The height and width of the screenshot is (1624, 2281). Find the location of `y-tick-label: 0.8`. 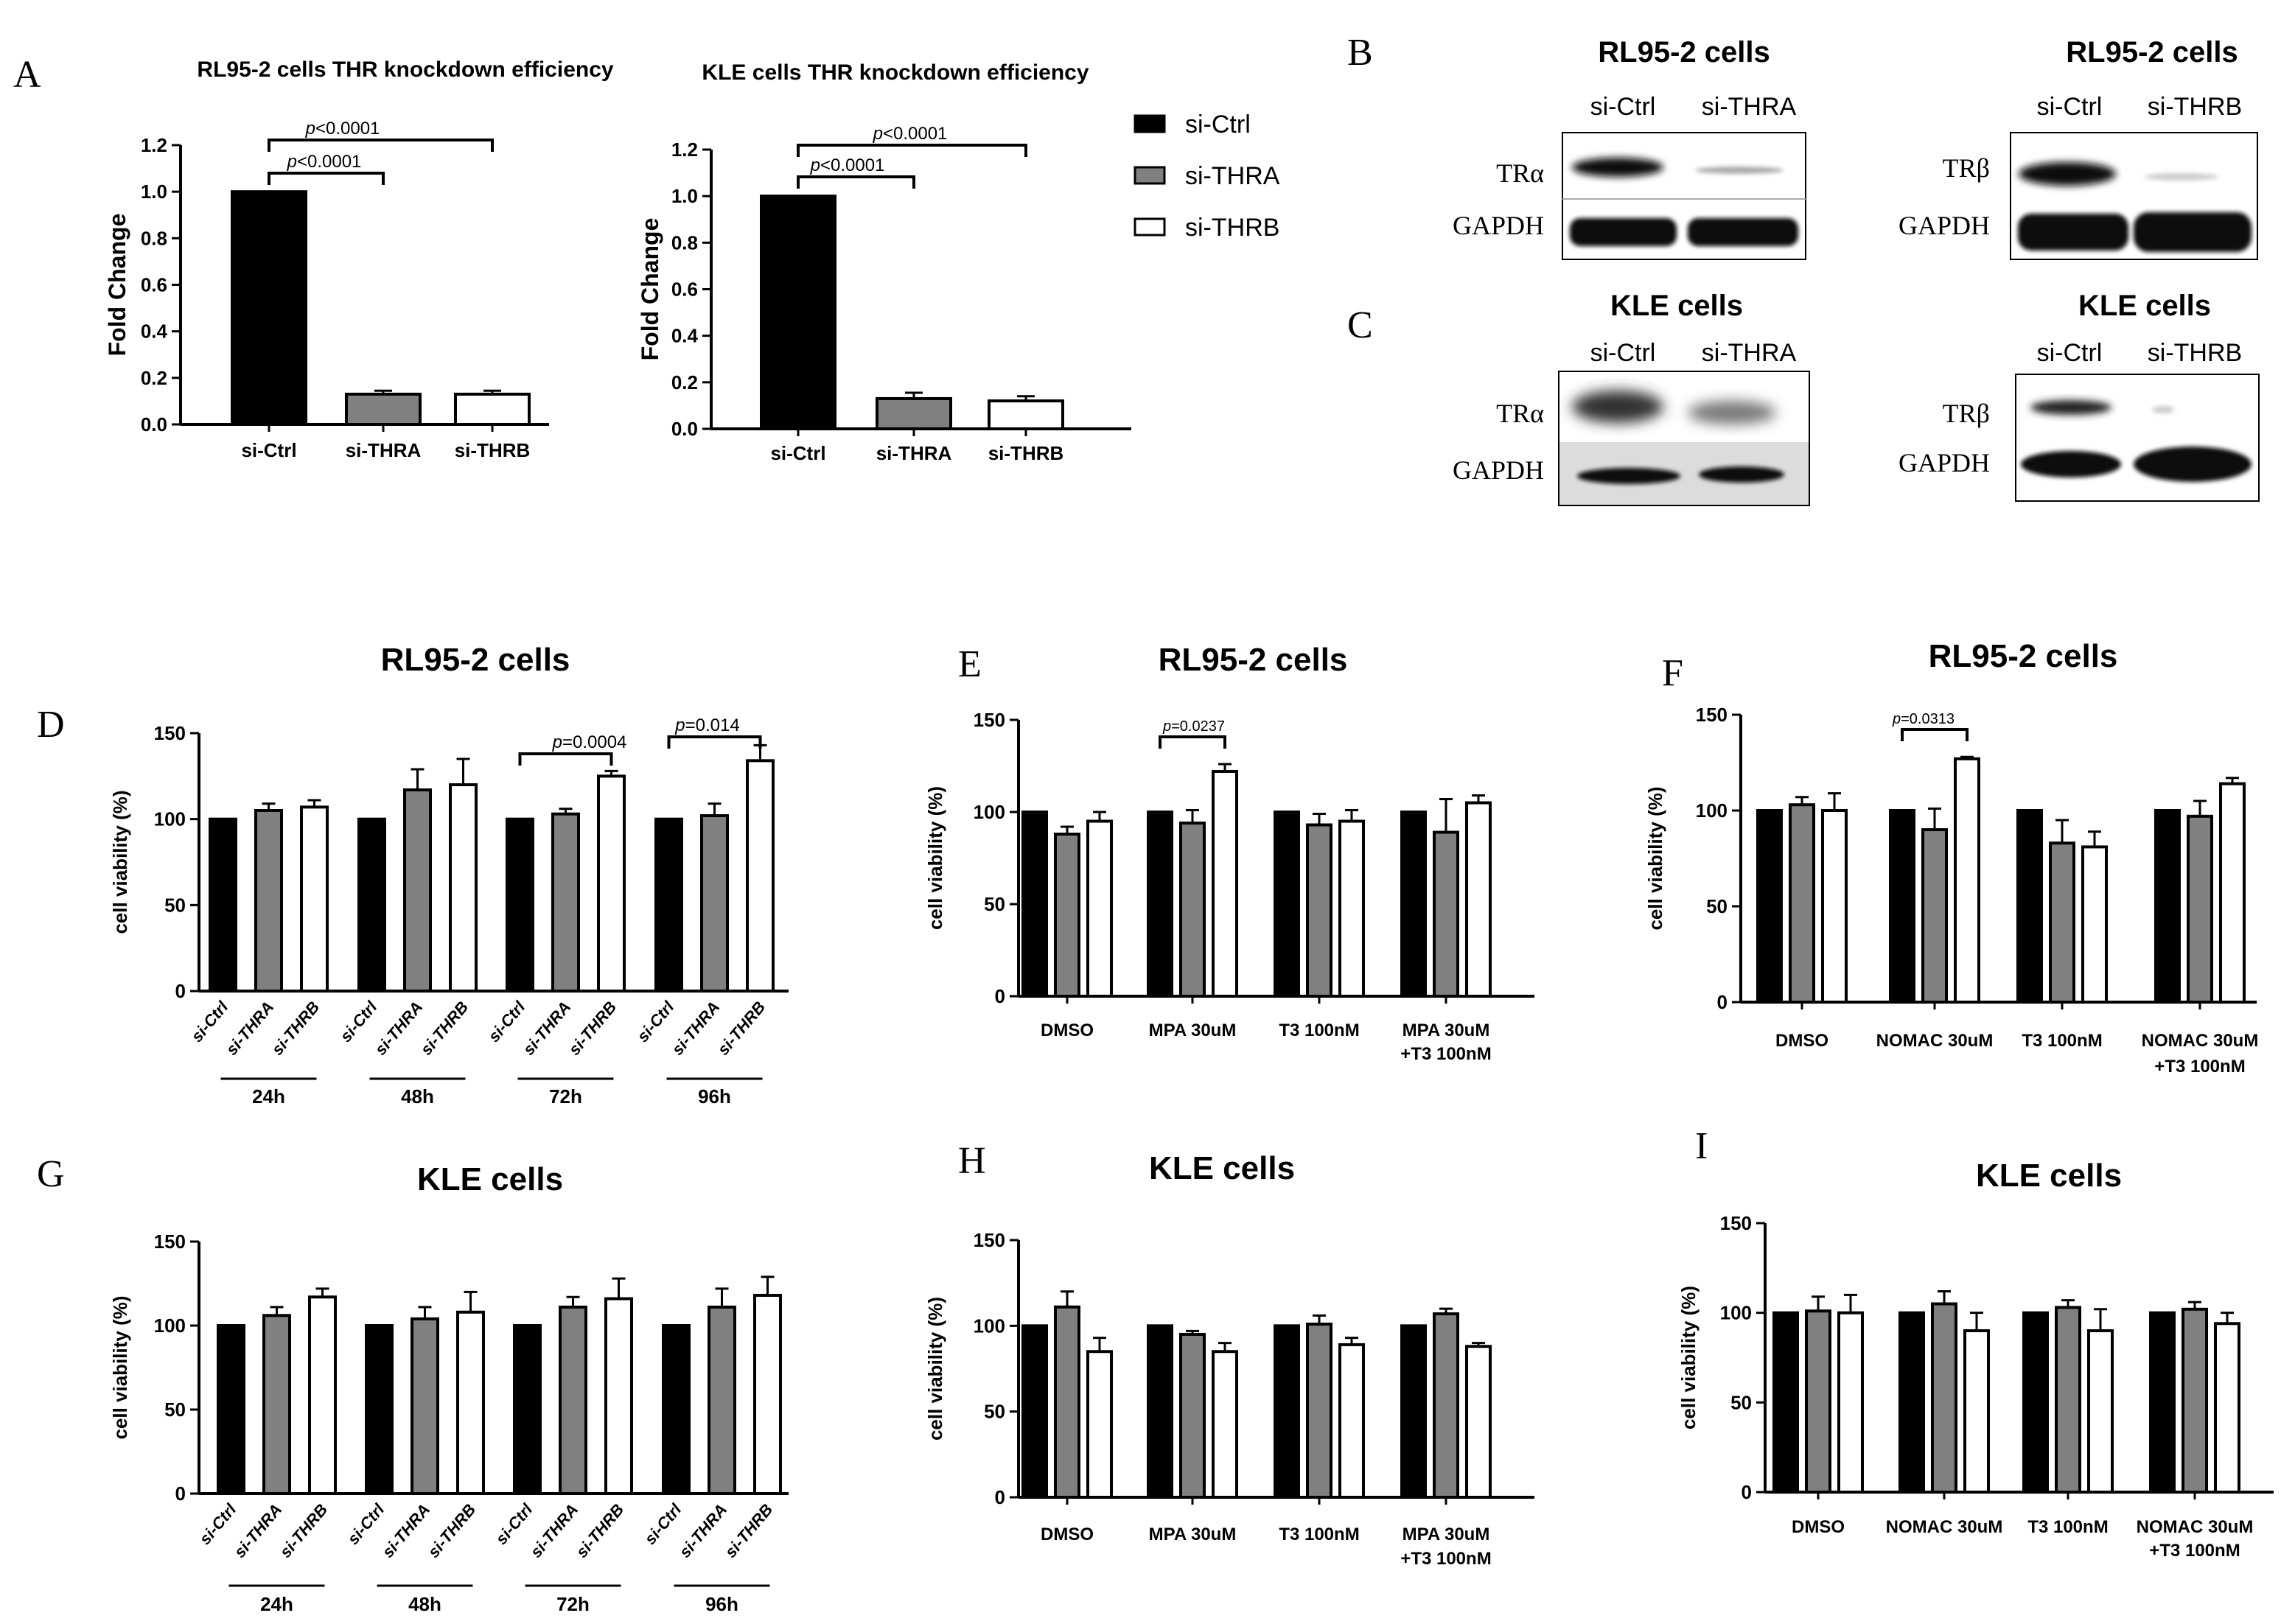

y-tick-label: 0.8 is located at coordinates (684, 242).